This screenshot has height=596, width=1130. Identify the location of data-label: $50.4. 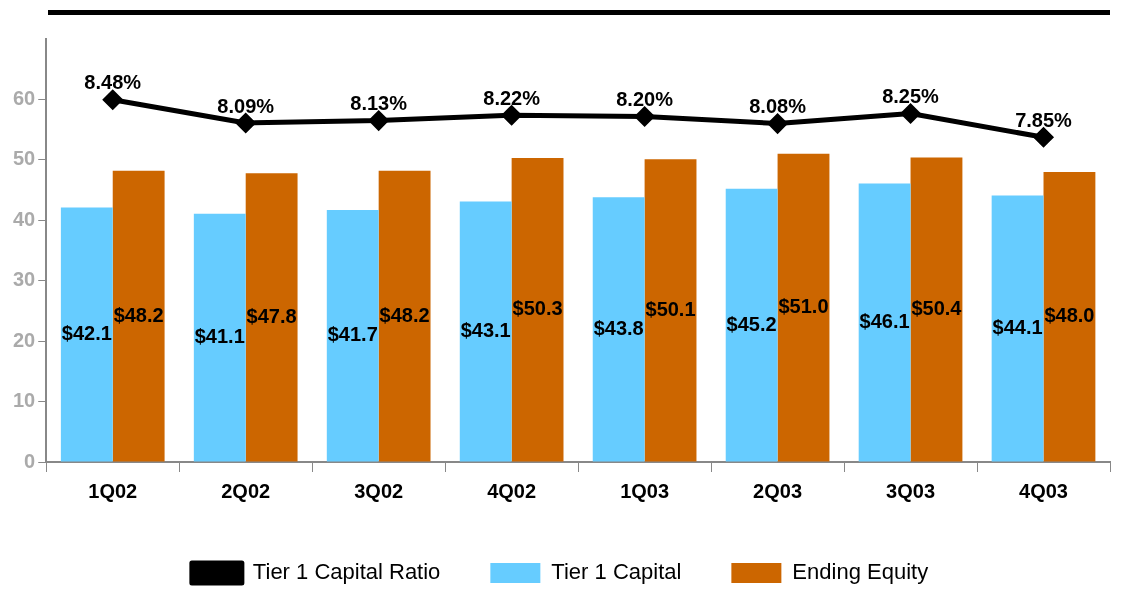
(937, 307).